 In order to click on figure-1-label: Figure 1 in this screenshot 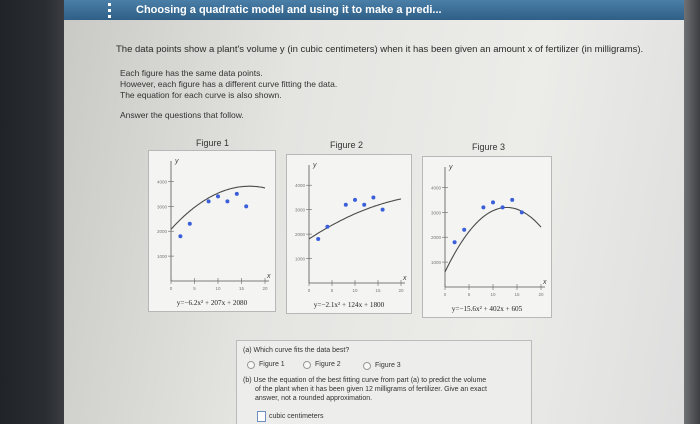, I will do `click(213, 143)`.